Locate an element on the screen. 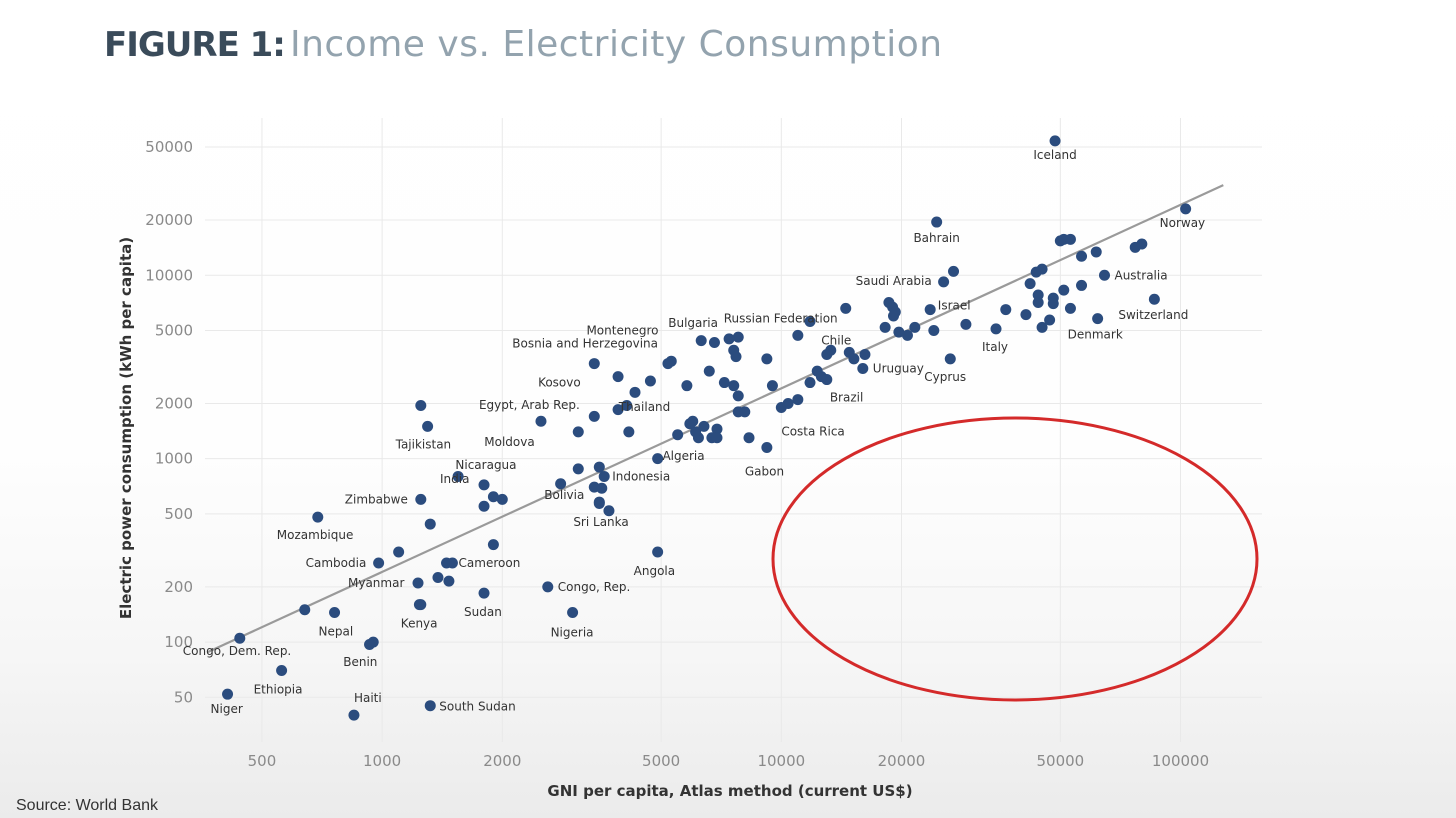  point-label: Nepal is located at coordinates (336, 631).